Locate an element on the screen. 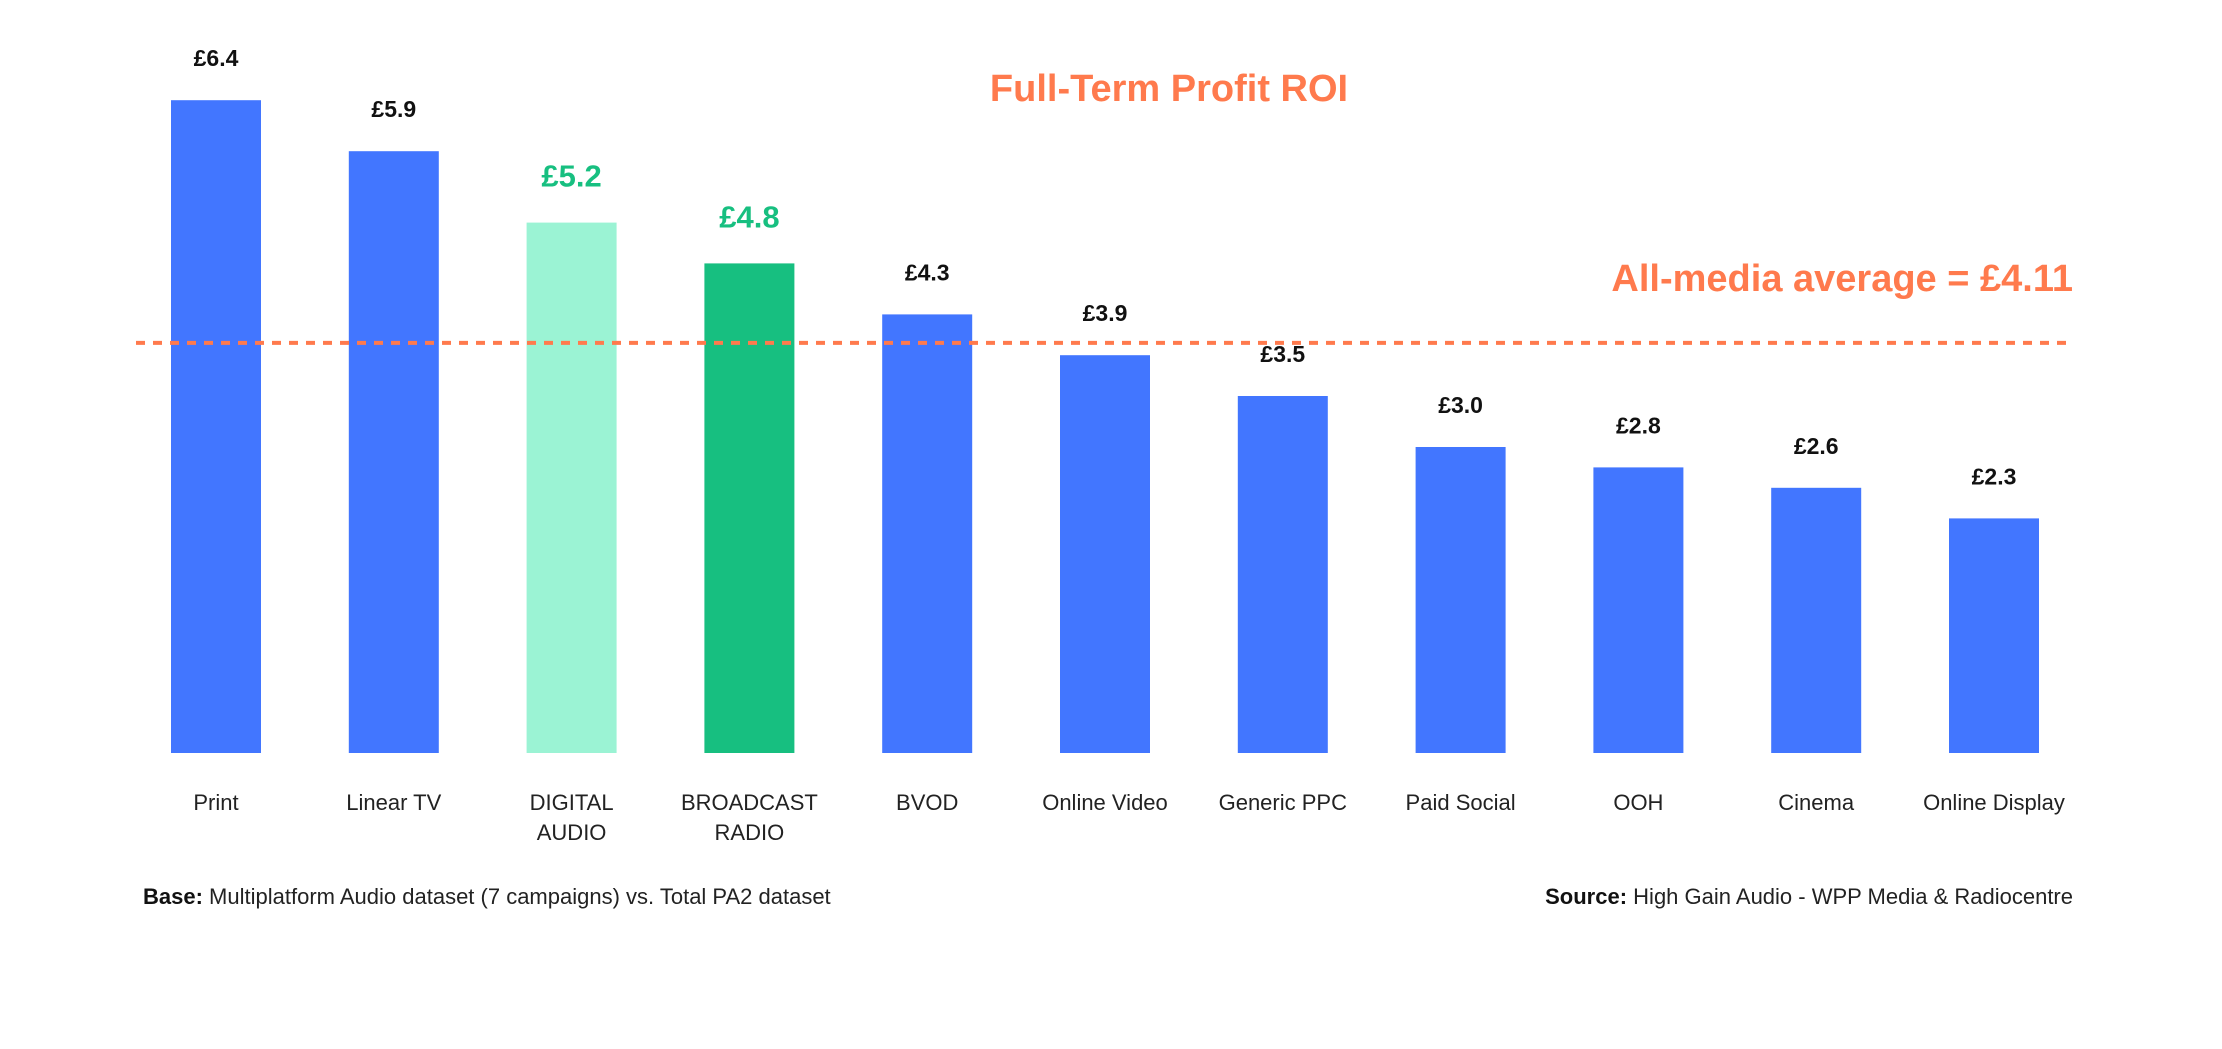 Image resolution: width=2222 pixels, height=1049 pixels. category-label: Paid Social is located at coordinates (1461, 802).